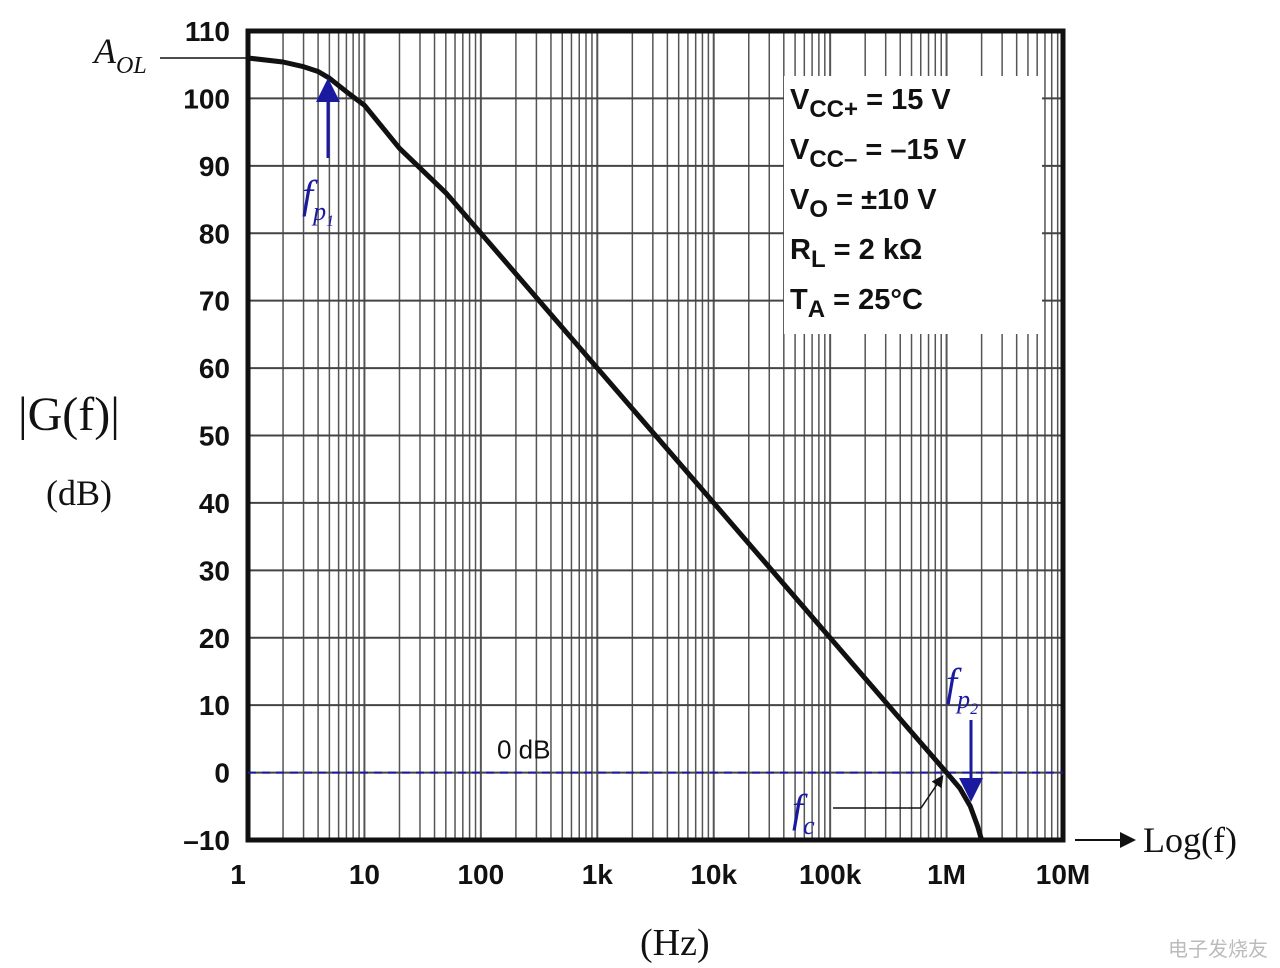  I want to click on fc-leader-arrow, so click(888, 792).